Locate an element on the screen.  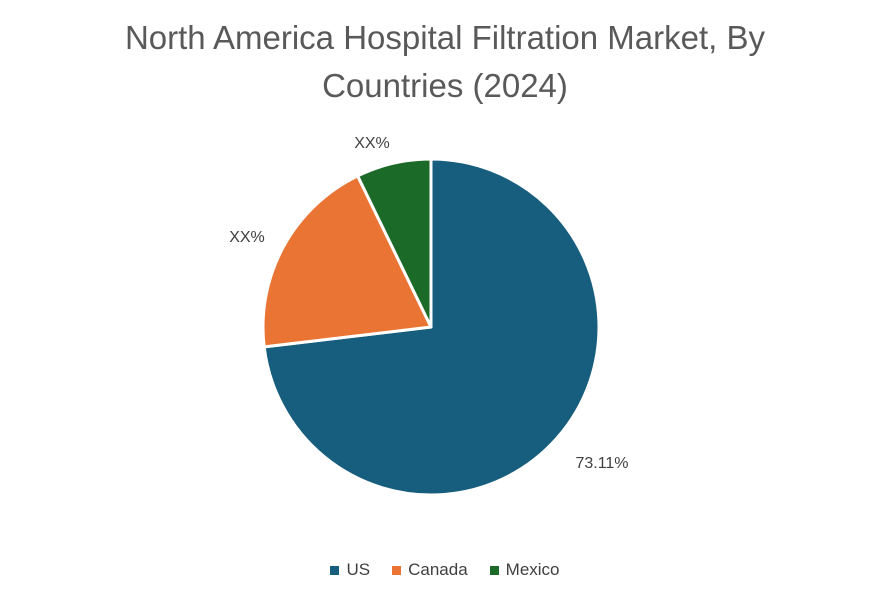
chart-legend: US Canada Mexico is located at coordinates (445, 570).